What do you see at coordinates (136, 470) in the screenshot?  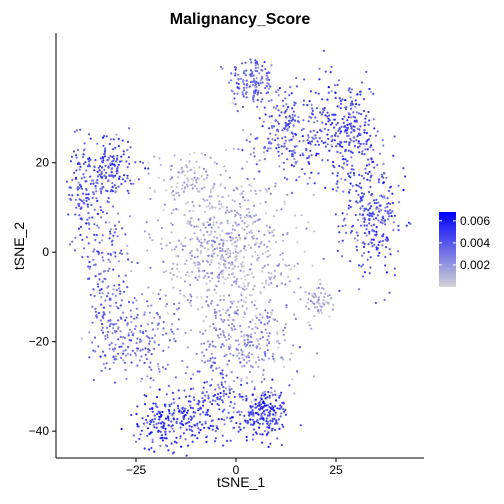 I see `x-tick-label: −25` at bounding box center [136, 470].